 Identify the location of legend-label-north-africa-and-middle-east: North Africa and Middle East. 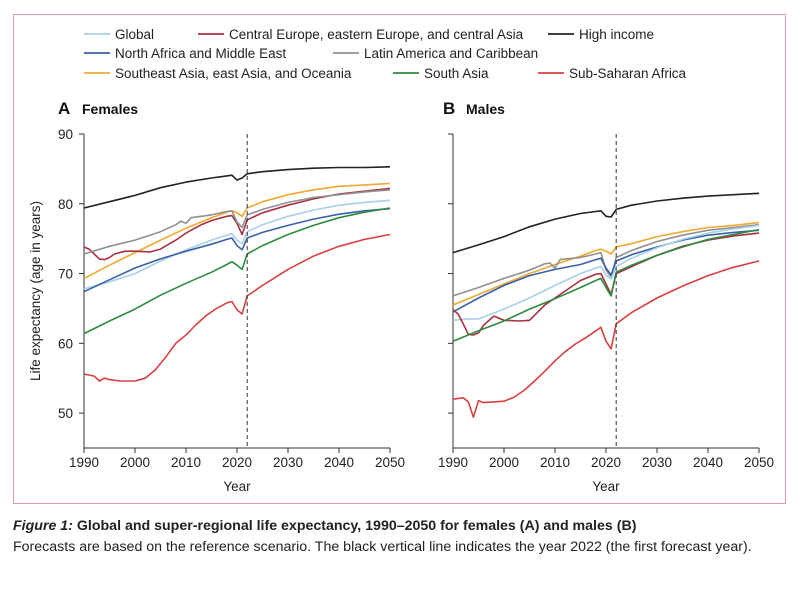
(200, 53).